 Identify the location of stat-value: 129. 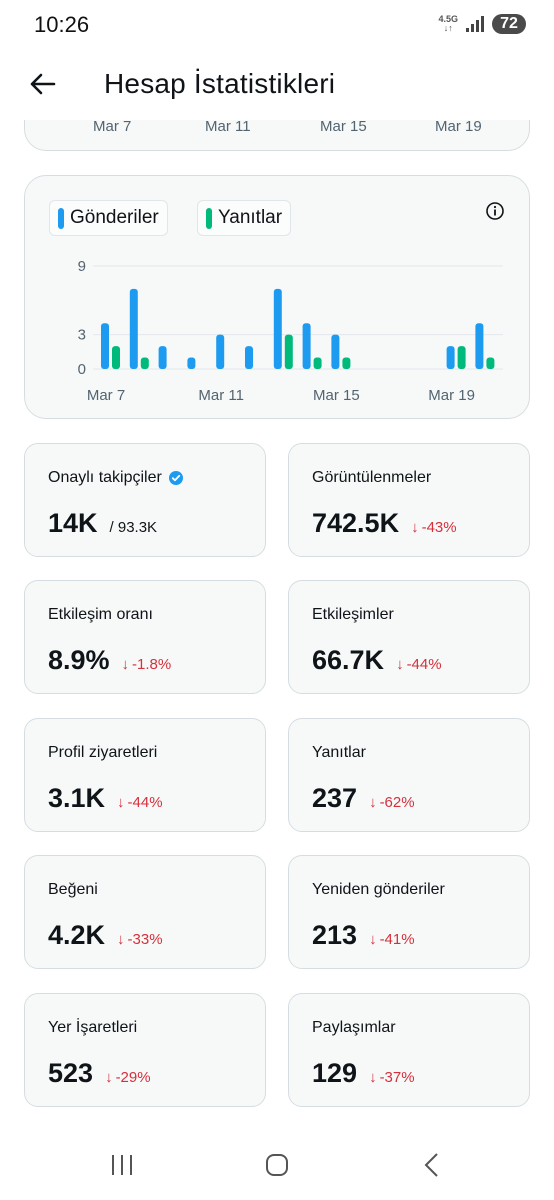
(335, 1073).